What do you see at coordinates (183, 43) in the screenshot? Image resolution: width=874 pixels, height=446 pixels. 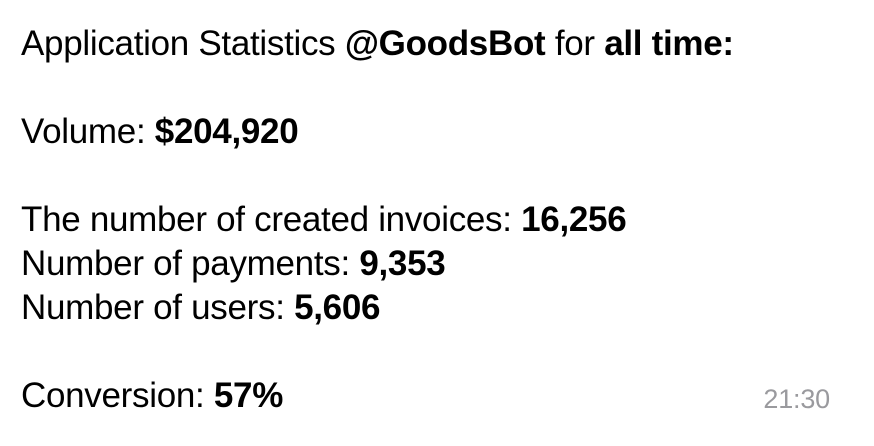 I see `stats-header-prefix: Application Statistics` at bounding box center [183, 43].